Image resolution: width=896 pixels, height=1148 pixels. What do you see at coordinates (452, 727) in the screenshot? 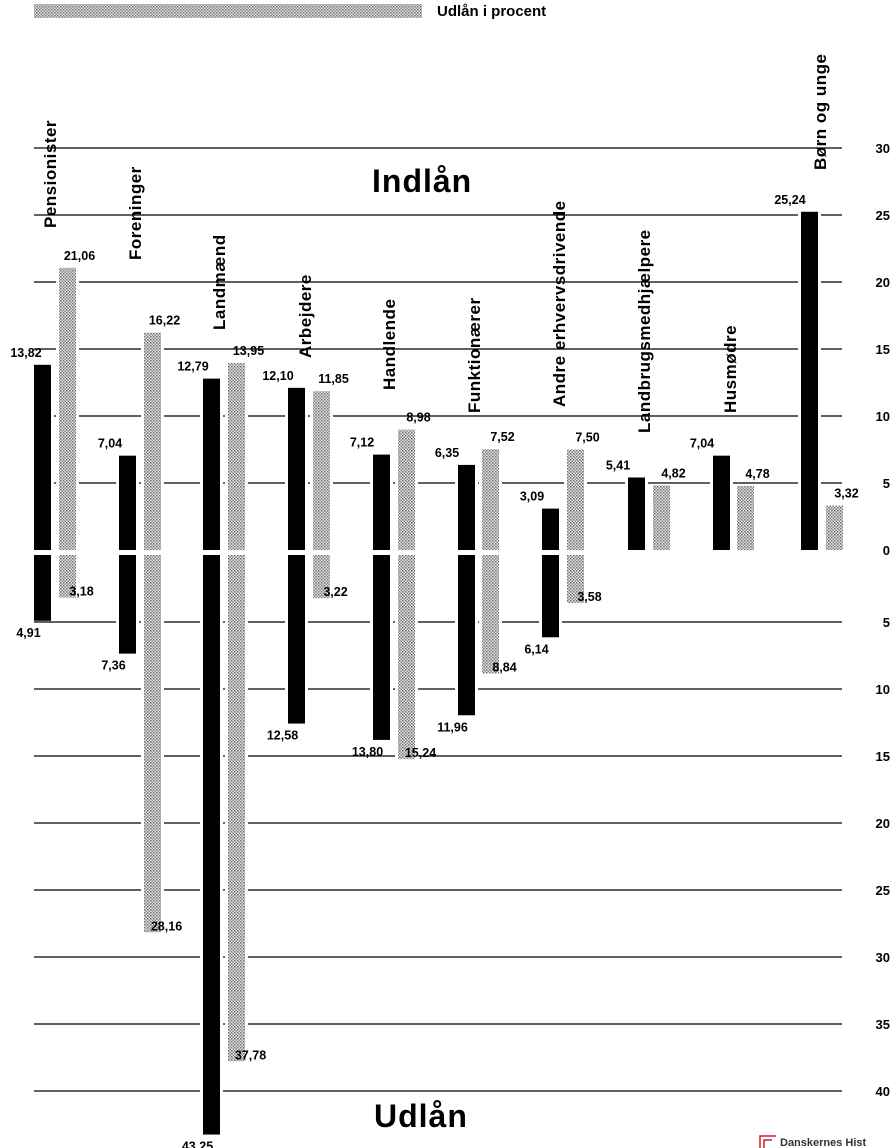
I see `data-label-udlan-solid: 11,96` at bounding box center [452, 727].